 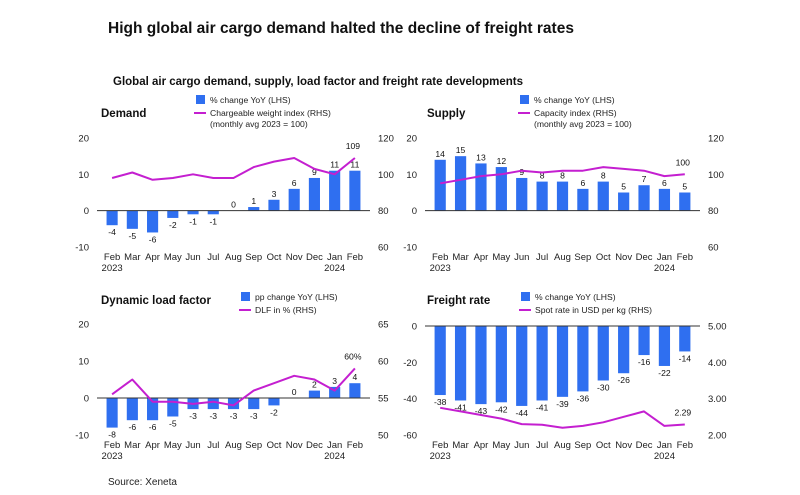 I want to click on bar-value-label: -41, so click(x=460, y=407).